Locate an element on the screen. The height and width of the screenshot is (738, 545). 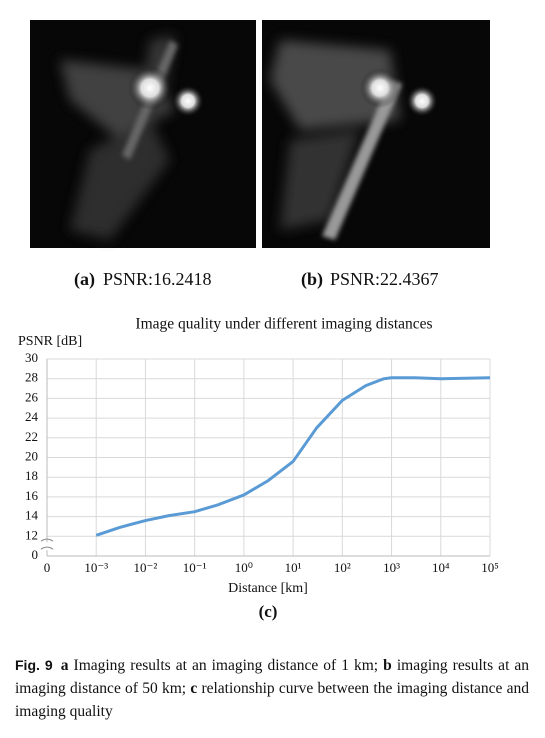
y-tick-label: 30 is located at coordinates (31, 357).